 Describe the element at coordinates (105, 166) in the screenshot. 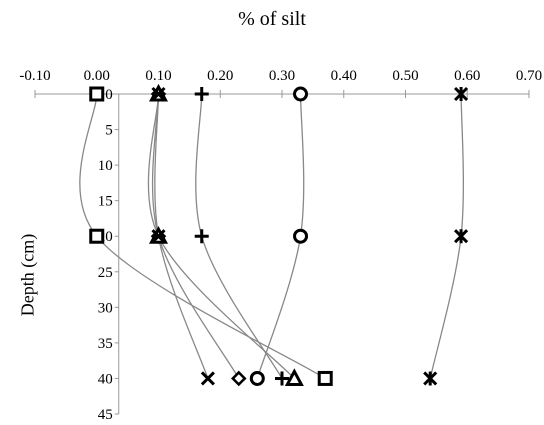

I see `y-tick-label: 10` at that location.